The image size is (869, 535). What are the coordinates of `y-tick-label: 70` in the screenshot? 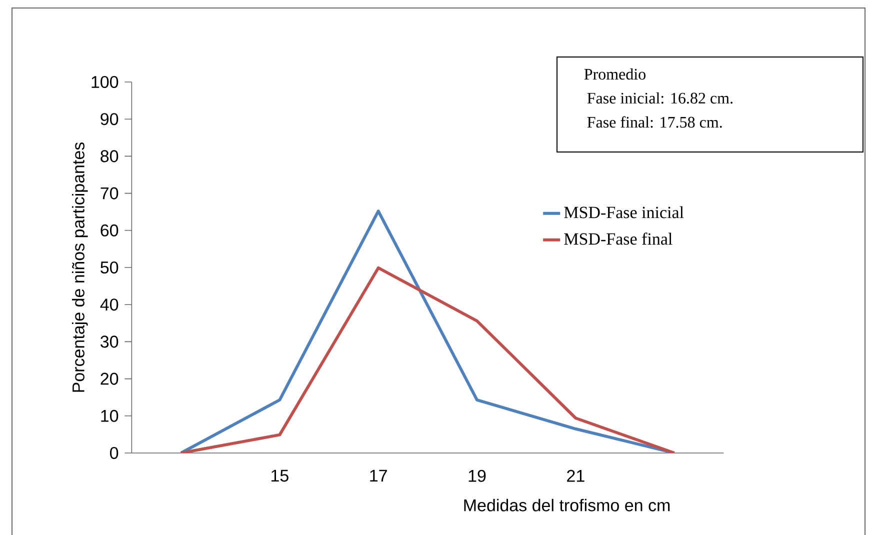 It's located at (109, 193).